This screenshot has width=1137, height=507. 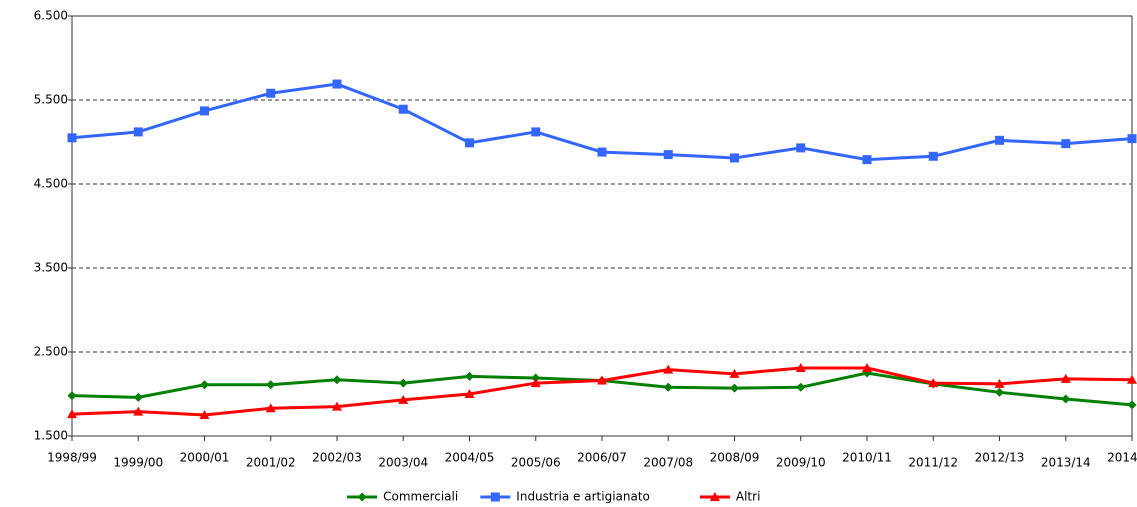 What do you see at coordinates (51, 436) in the screenshot?
I see `y-tick-label: 1.500` at bounding box center [51, 436].